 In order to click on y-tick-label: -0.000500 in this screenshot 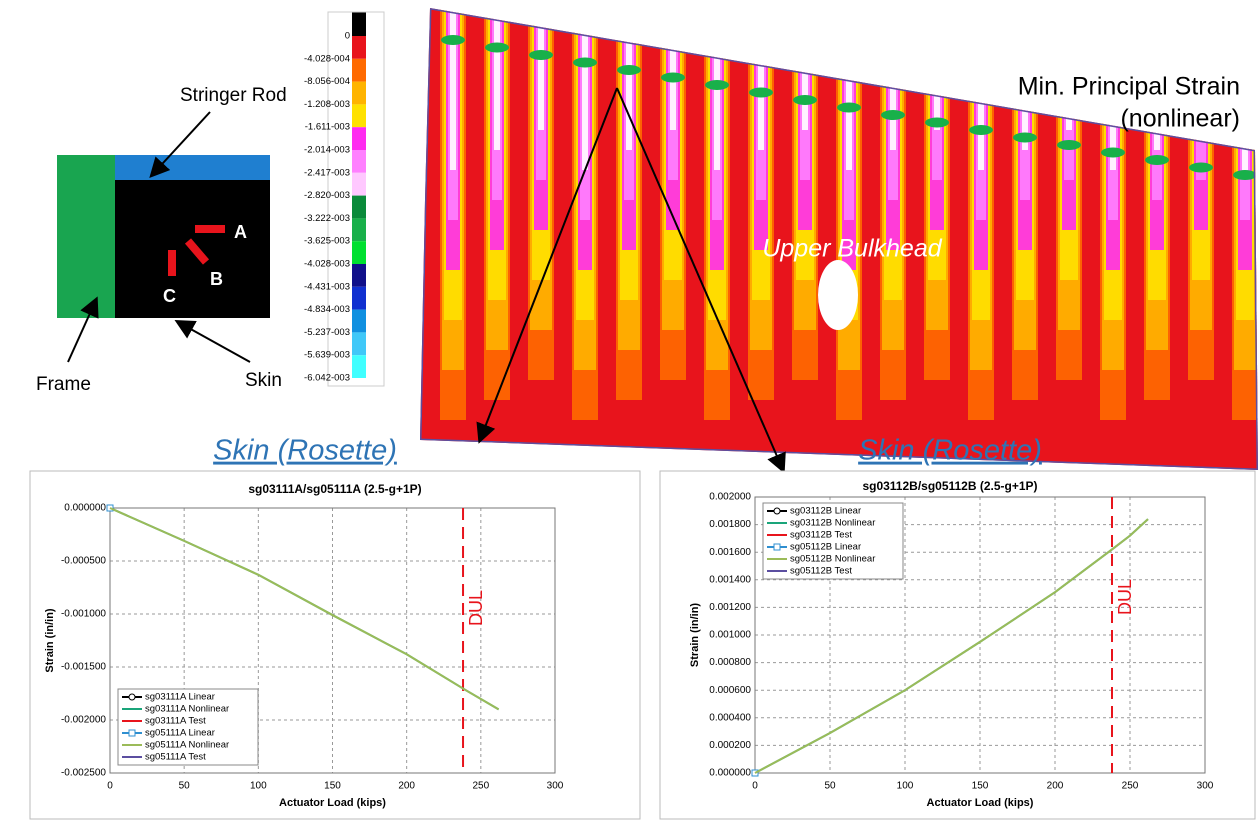, I will do `click(83, 561)`.